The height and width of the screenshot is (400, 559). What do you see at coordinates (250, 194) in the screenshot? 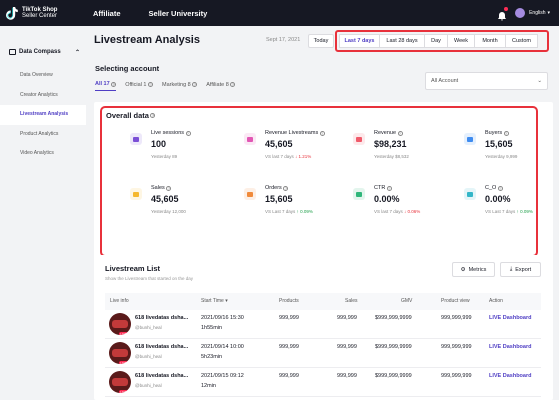
I see `orders-icon` at bounding box center [250, 194].